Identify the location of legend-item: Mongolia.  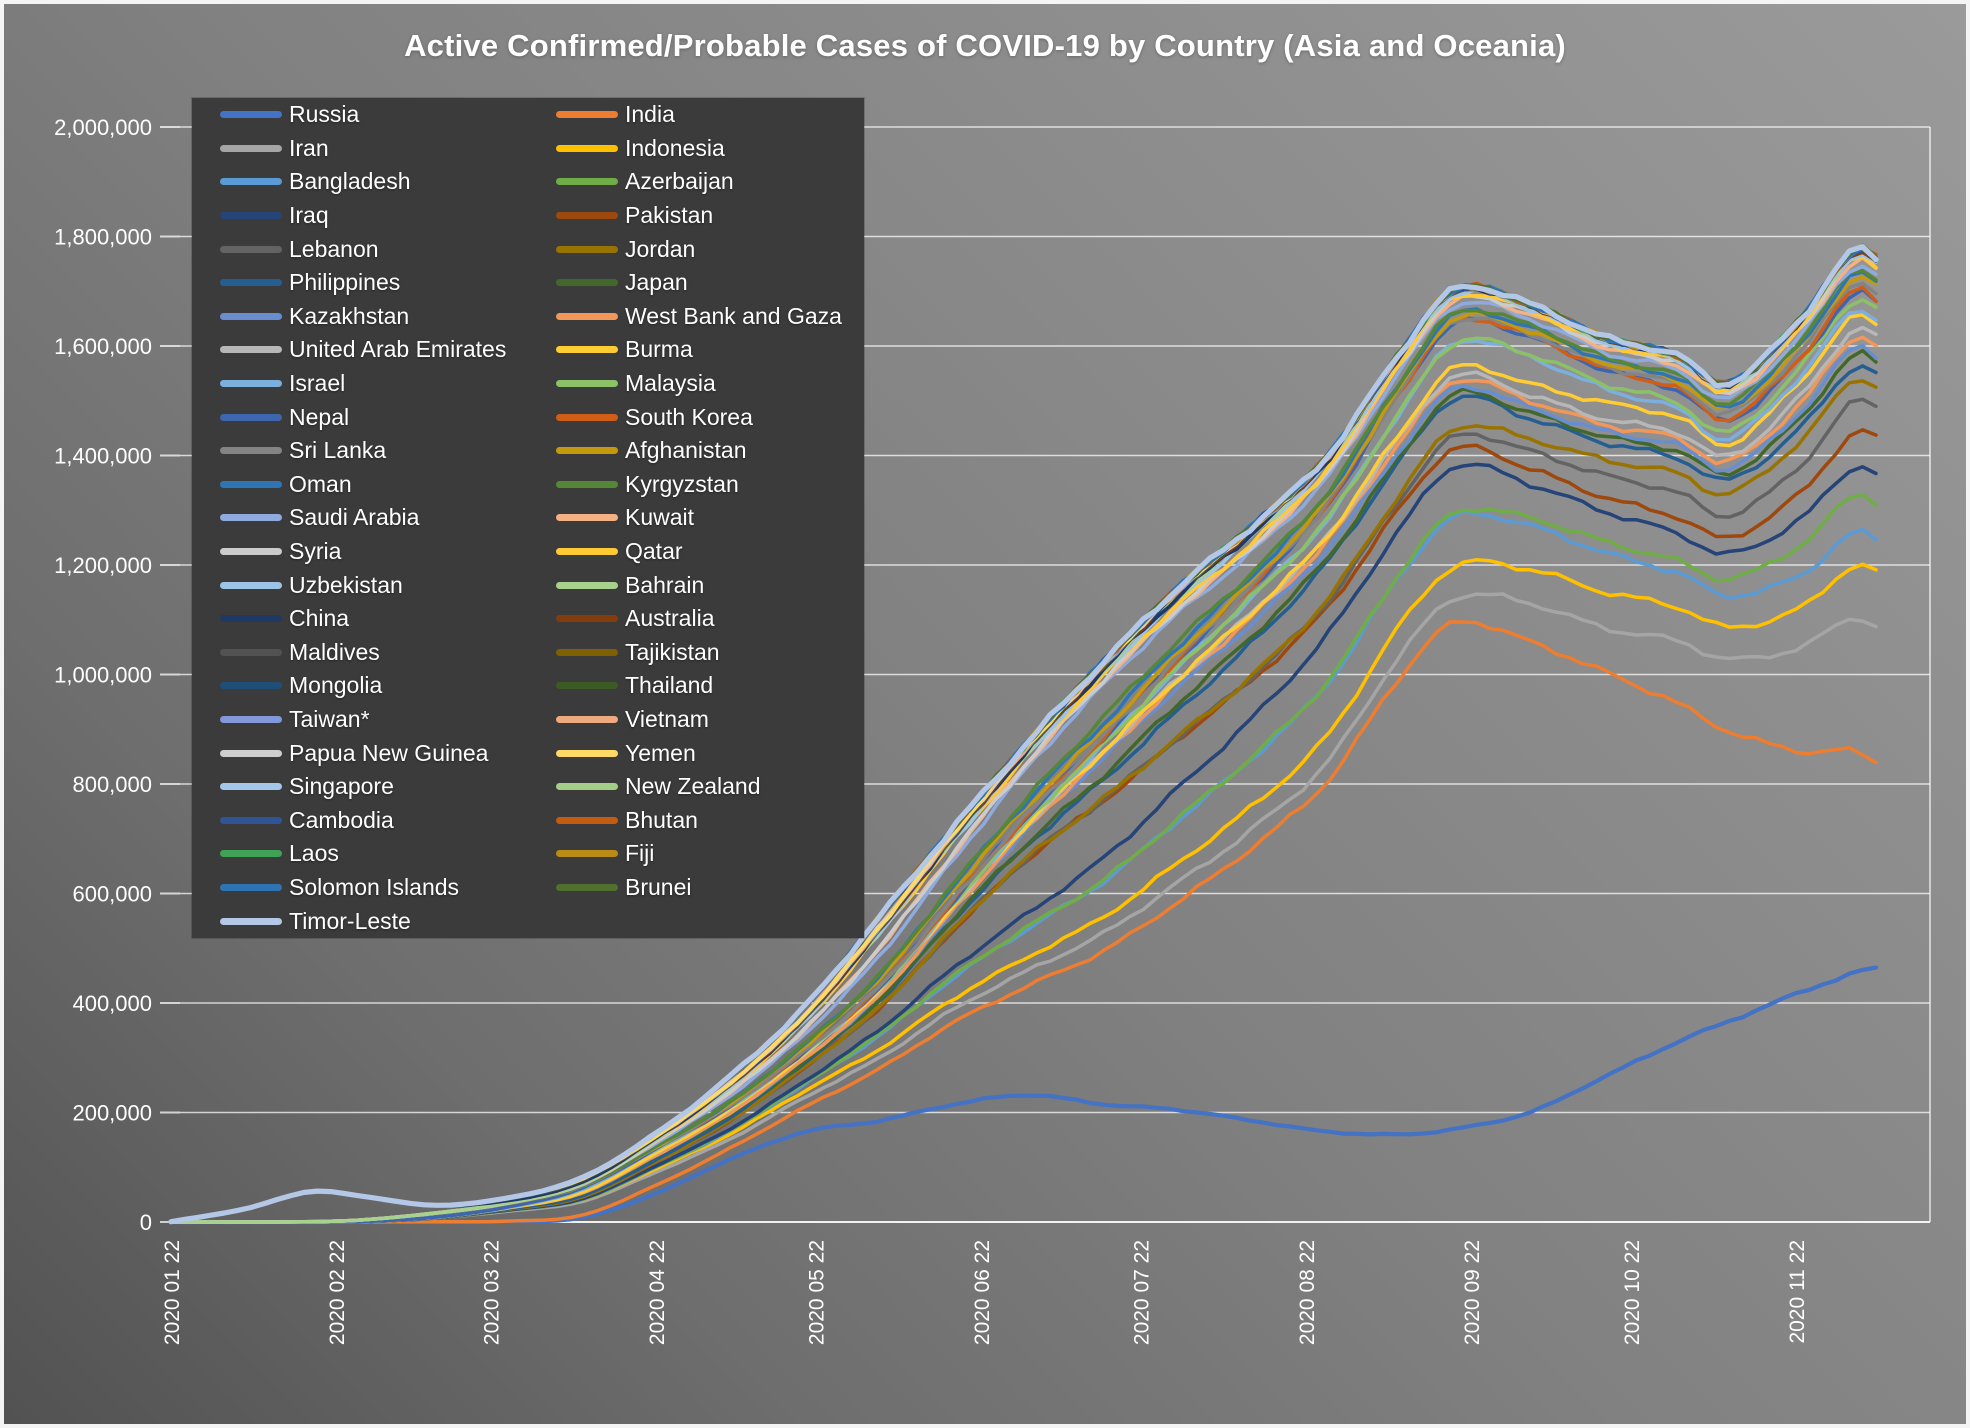
(360, 686).